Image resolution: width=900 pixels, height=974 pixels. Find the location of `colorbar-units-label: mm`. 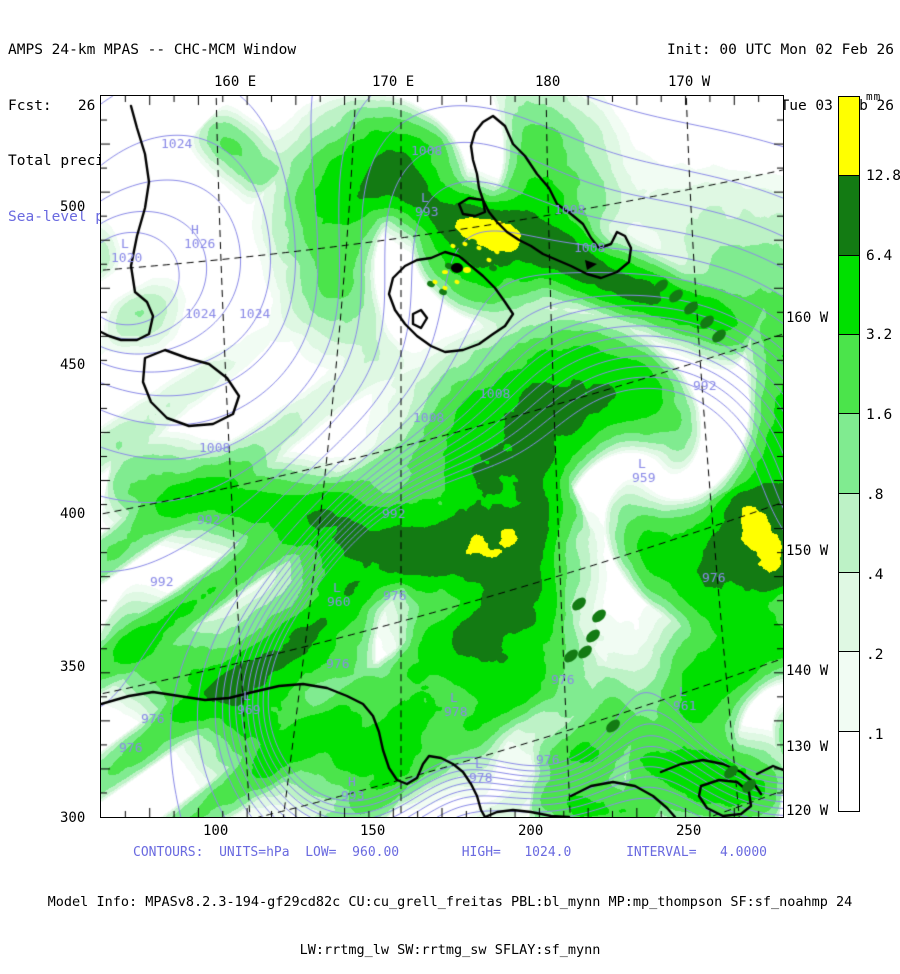

colorbar-units-label: mm is located at coordinates (874, 96).